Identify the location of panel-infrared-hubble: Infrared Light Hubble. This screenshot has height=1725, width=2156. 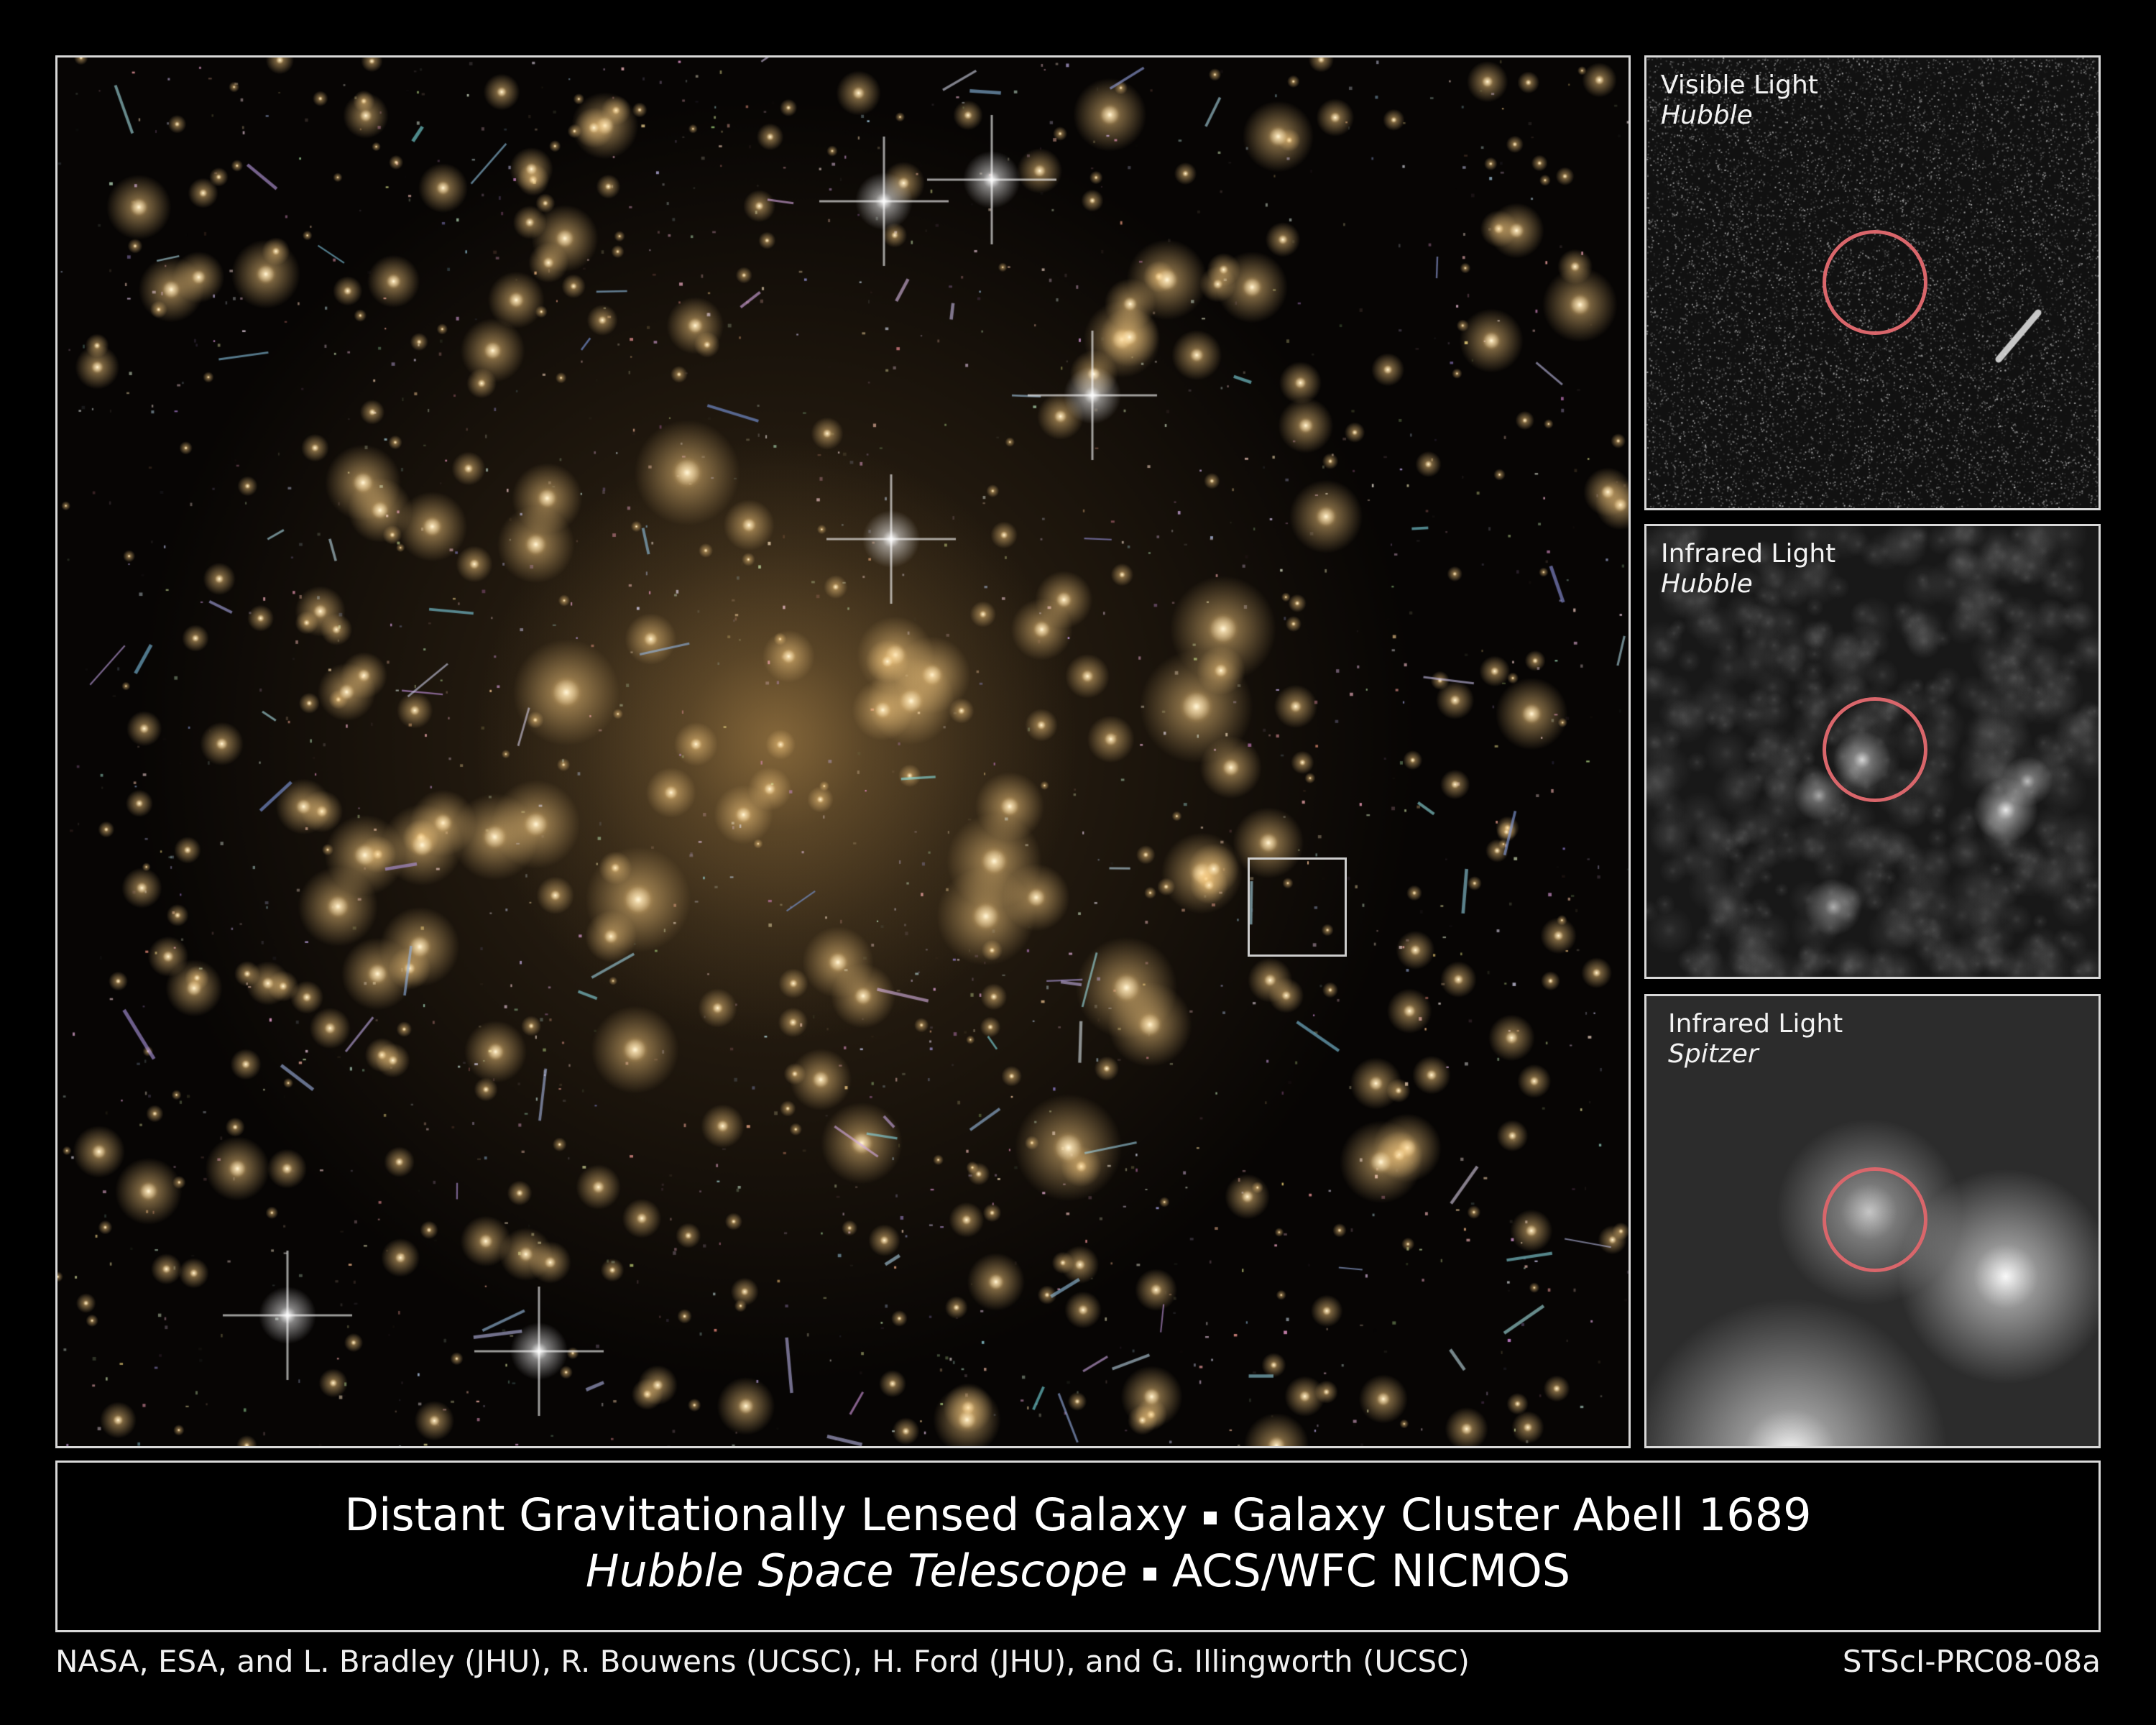
(1872, 751).